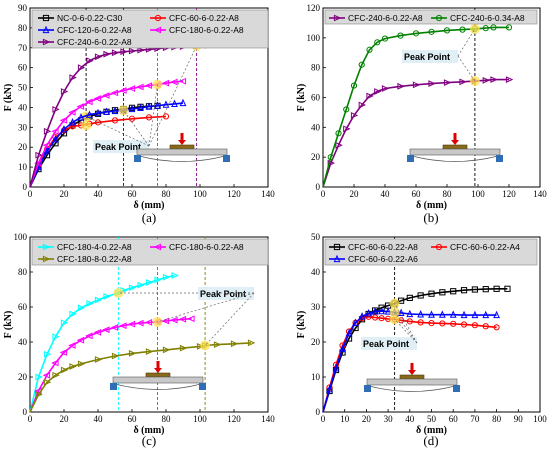 The image size is (550, 458). What do you see at coordinates (158, 386) in the screenshot?
I see `deflection-curve-icon` at bounding box center [158, 386].